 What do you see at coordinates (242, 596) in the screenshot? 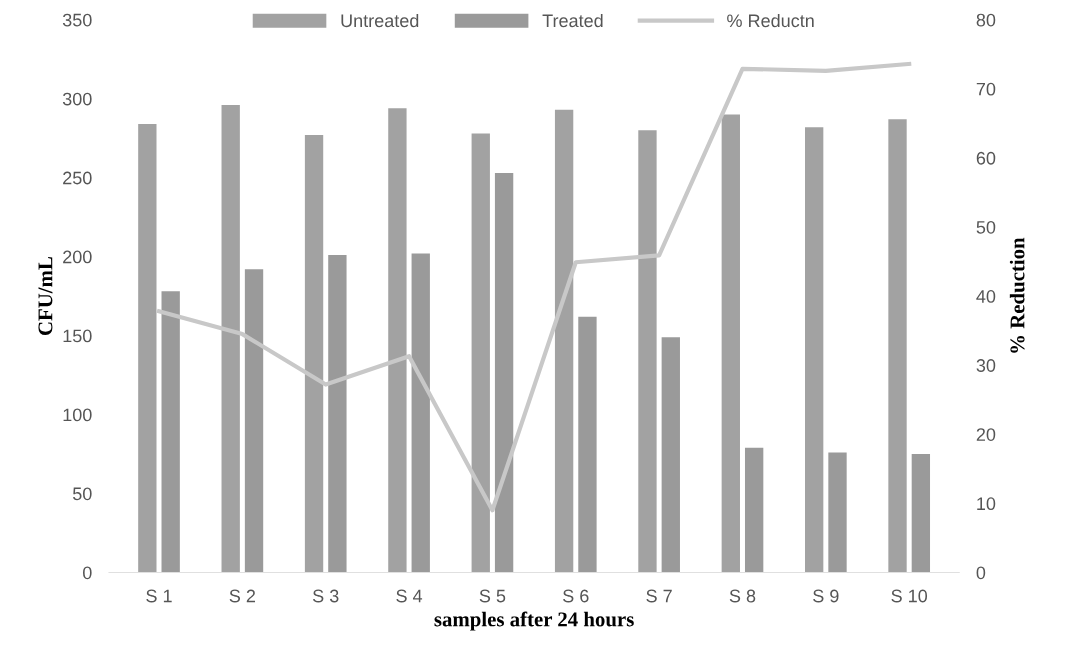
I see `x-tick-label: S 2` at bounding box center [242, 596].